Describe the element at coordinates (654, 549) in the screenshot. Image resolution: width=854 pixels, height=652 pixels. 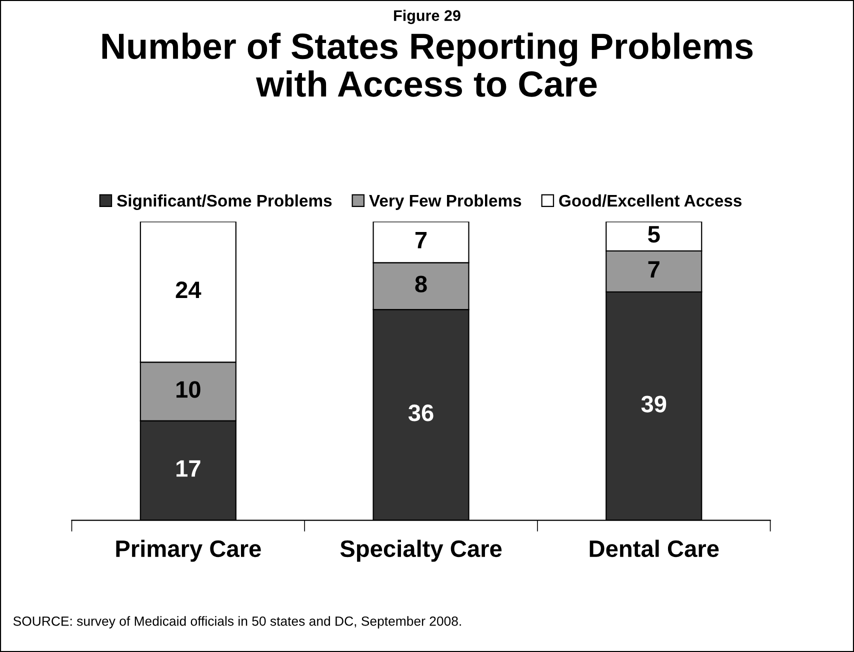
I see `x-tick-label: Dental Care` at that location.